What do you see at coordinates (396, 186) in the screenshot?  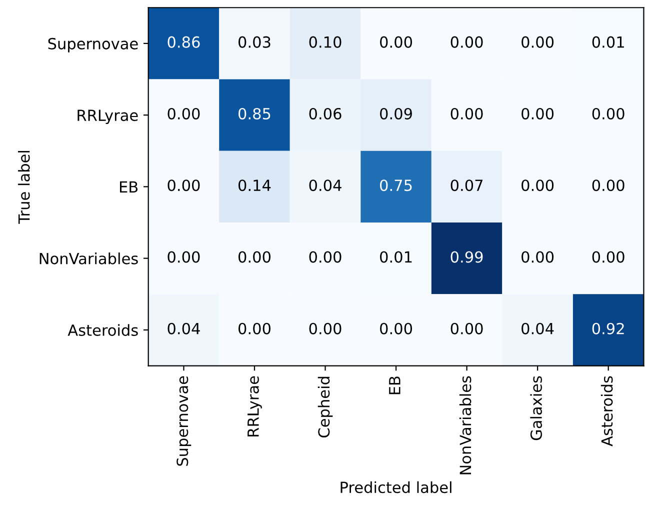 I see `data-label: 0.75` at bounding box center [396, 186].